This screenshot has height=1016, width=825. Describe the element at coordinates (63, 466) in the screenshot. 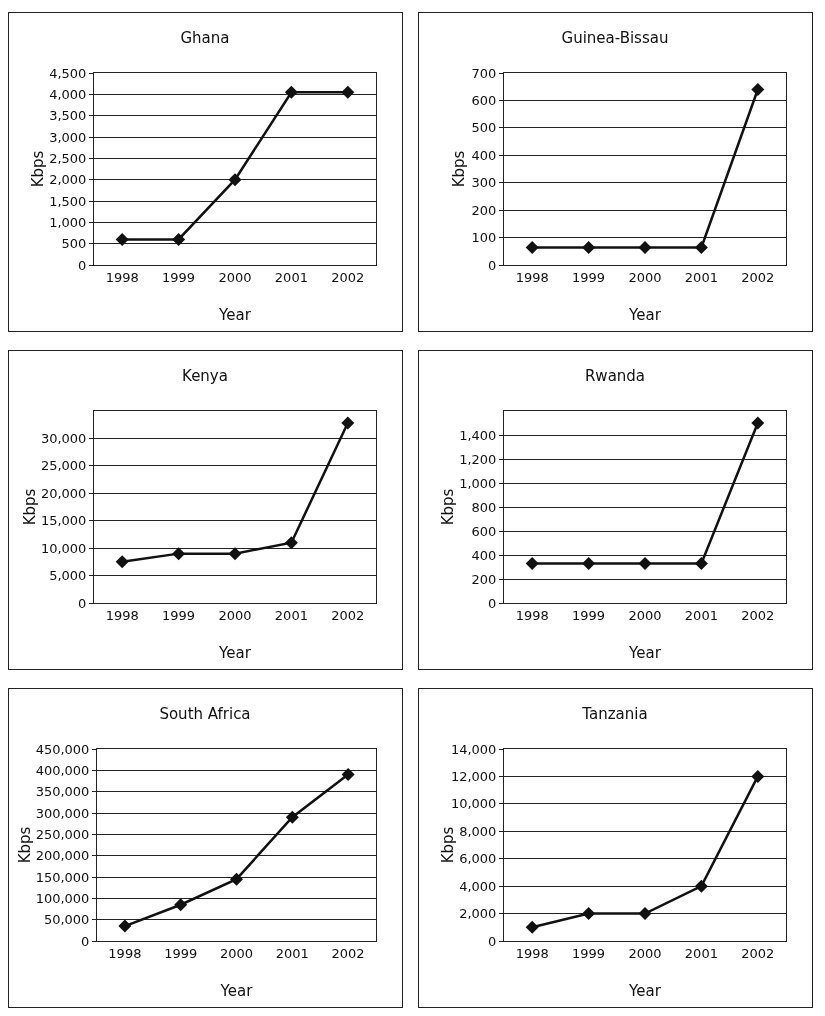

I see `y-tick-label: 25,000` at that location.